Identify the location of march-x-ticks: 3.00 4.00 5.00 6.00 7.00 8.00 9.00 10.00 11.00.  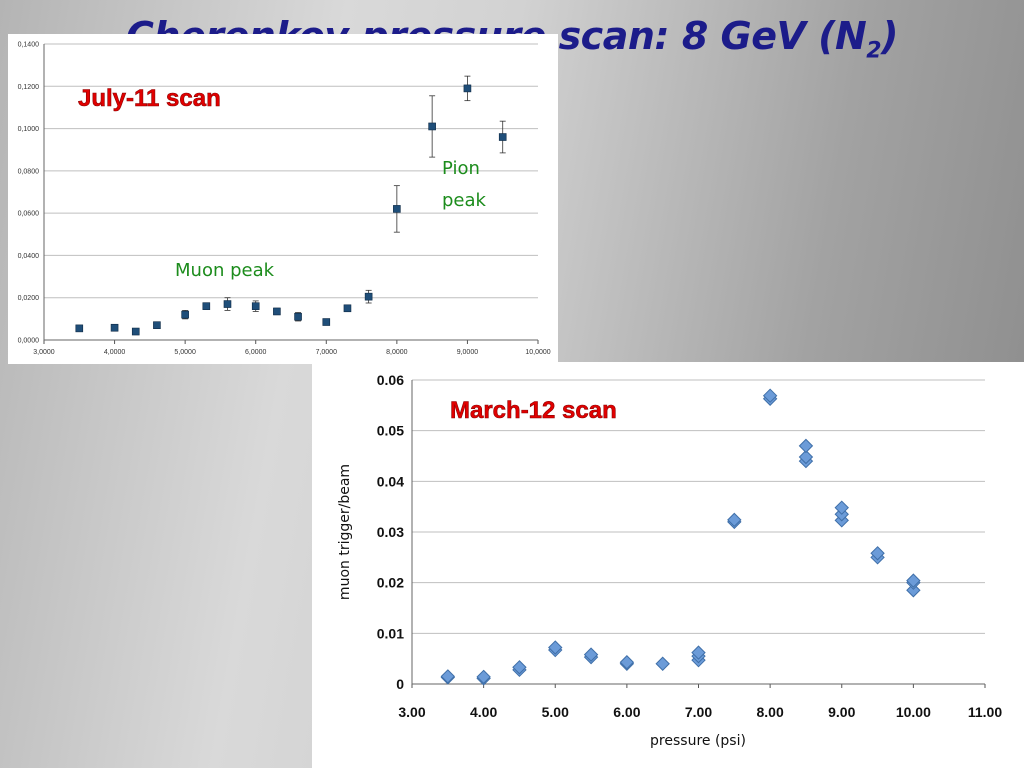
(700, 712).